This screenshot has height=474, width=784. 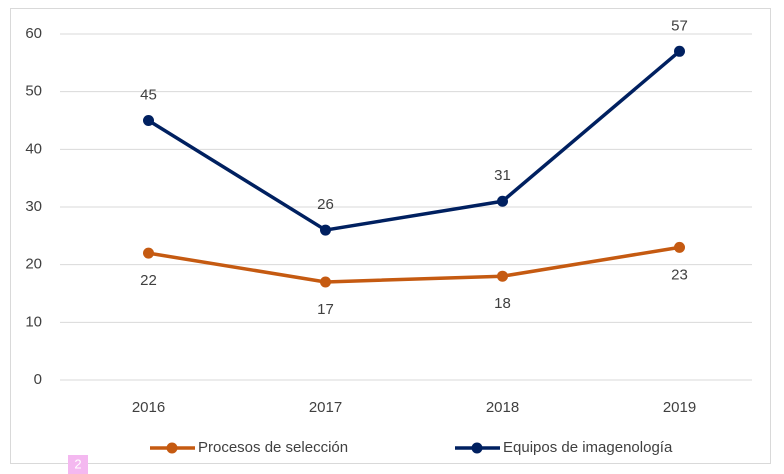 I want to click on y-tick-label: 50, so click(x=33, y=91).